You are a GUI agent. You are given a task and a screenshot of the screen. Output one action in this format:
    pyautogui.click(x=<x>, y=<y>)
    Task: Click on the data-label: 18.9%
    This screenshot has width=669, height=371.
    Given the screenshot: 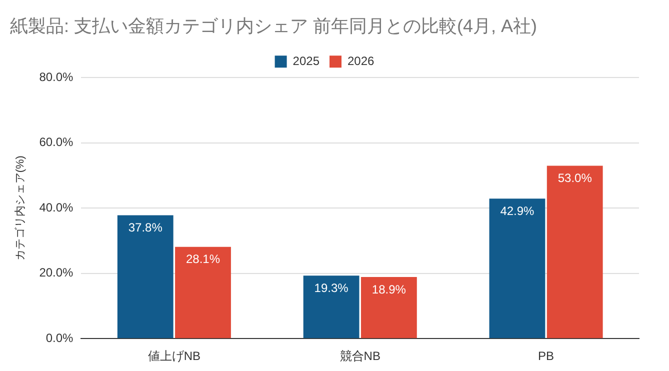 What is the action you would take?
    pyautogui.click(x=389, y=289)
    